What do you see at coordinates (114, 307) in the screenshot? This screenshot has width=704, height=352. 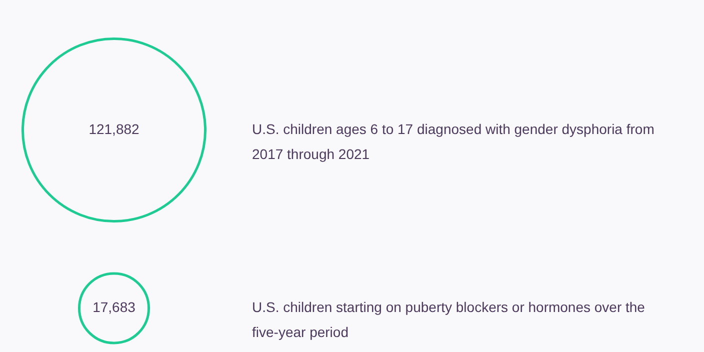 I see `data-label: 17,683` at bounding box center [114, 307].